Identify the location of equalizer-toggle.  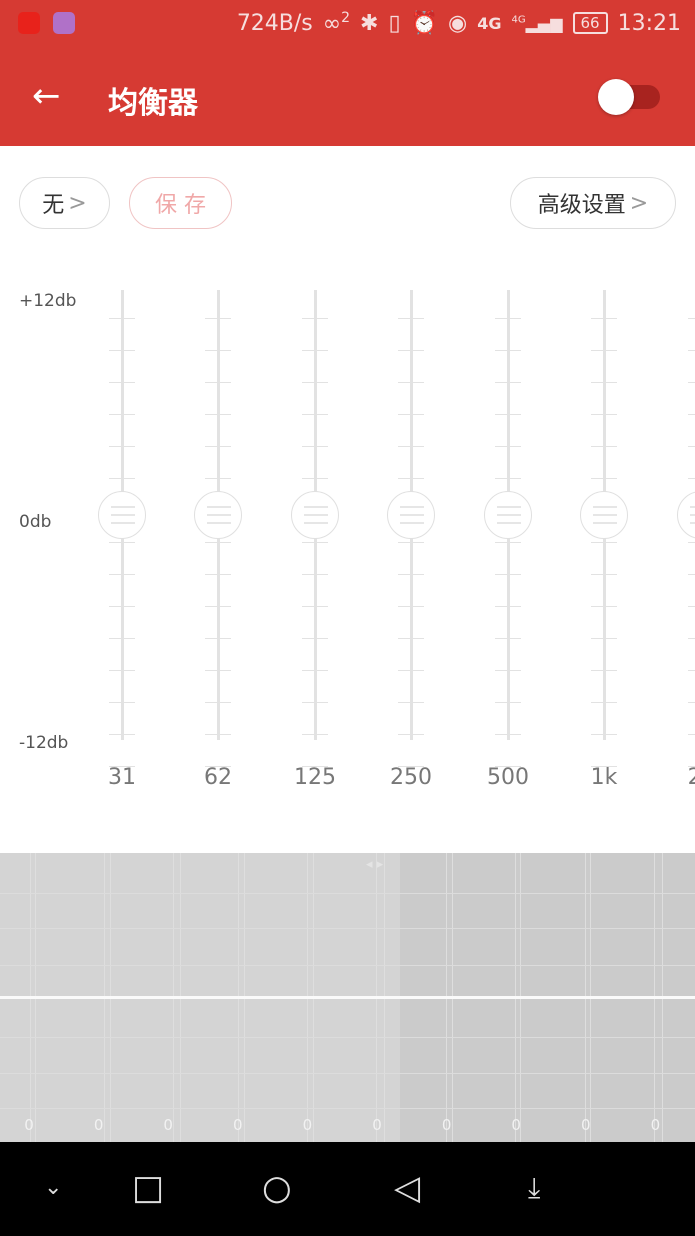
(629, 97).